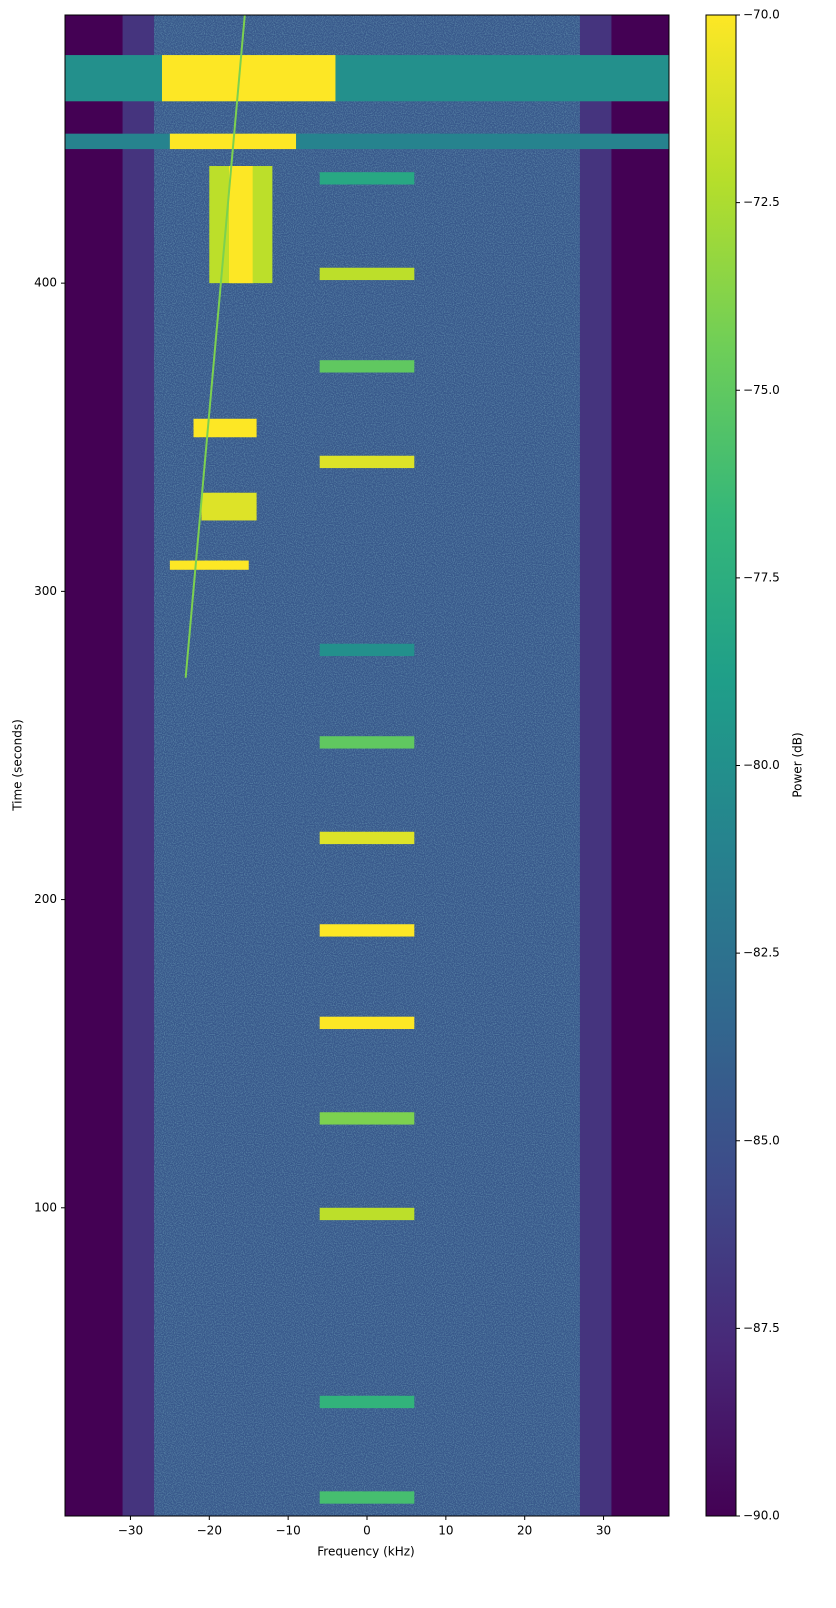  I want to click on colorbar-tick-label: −75.0, so click(761, 390).